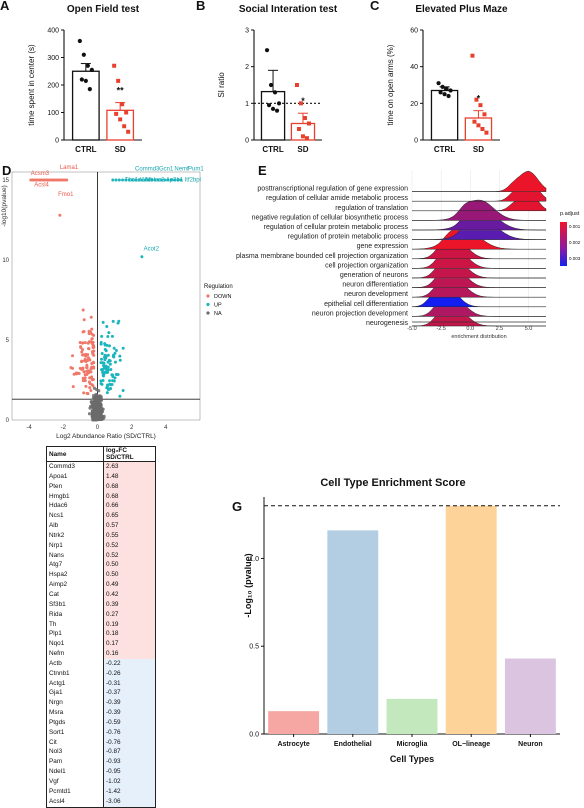 The image size is (584, 808). What do you see at coordinates (121, 91) in the screenshot?
I see `significance-label: **` at bounding box center [121, 91].